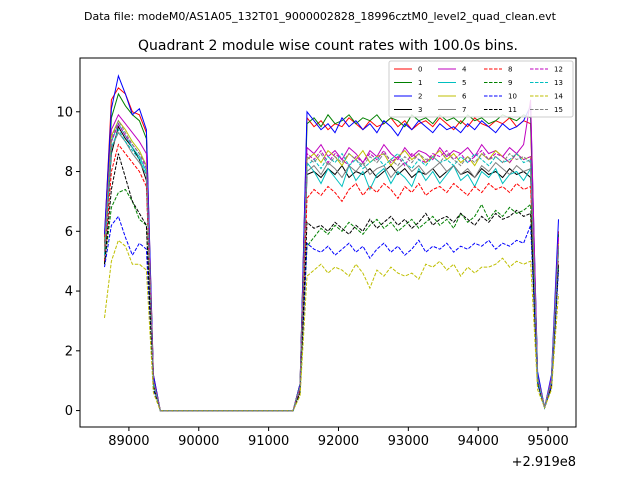  Describe the element at coordinates (69, 411) in the screenshot. I see `y-tick-label: 0` at that location.